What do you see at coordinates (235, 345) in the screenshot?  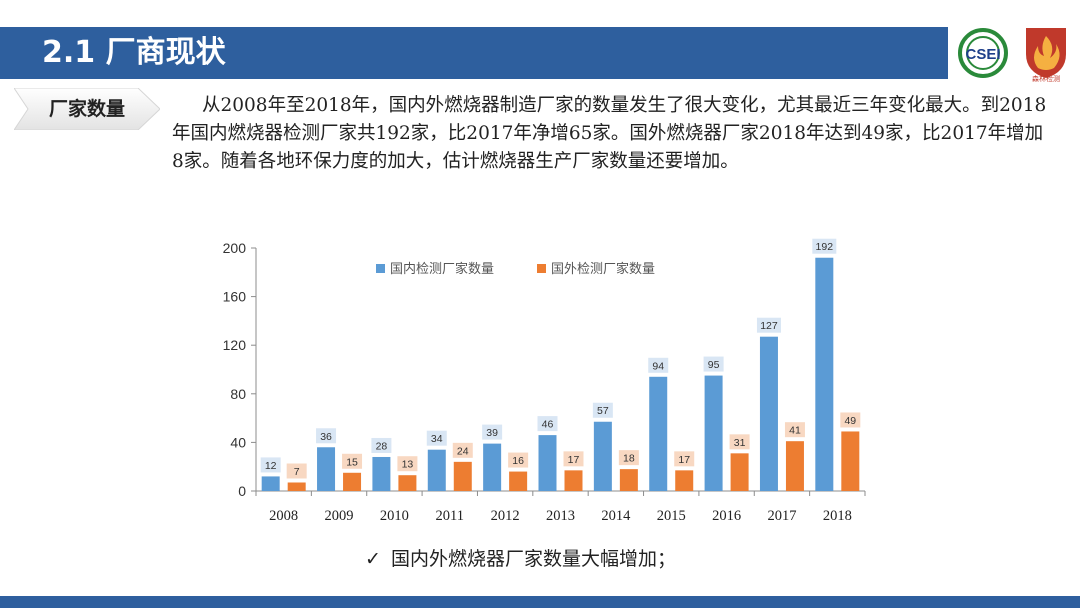 I see `y-tick-label: 120` at bounding box center [235, 345].